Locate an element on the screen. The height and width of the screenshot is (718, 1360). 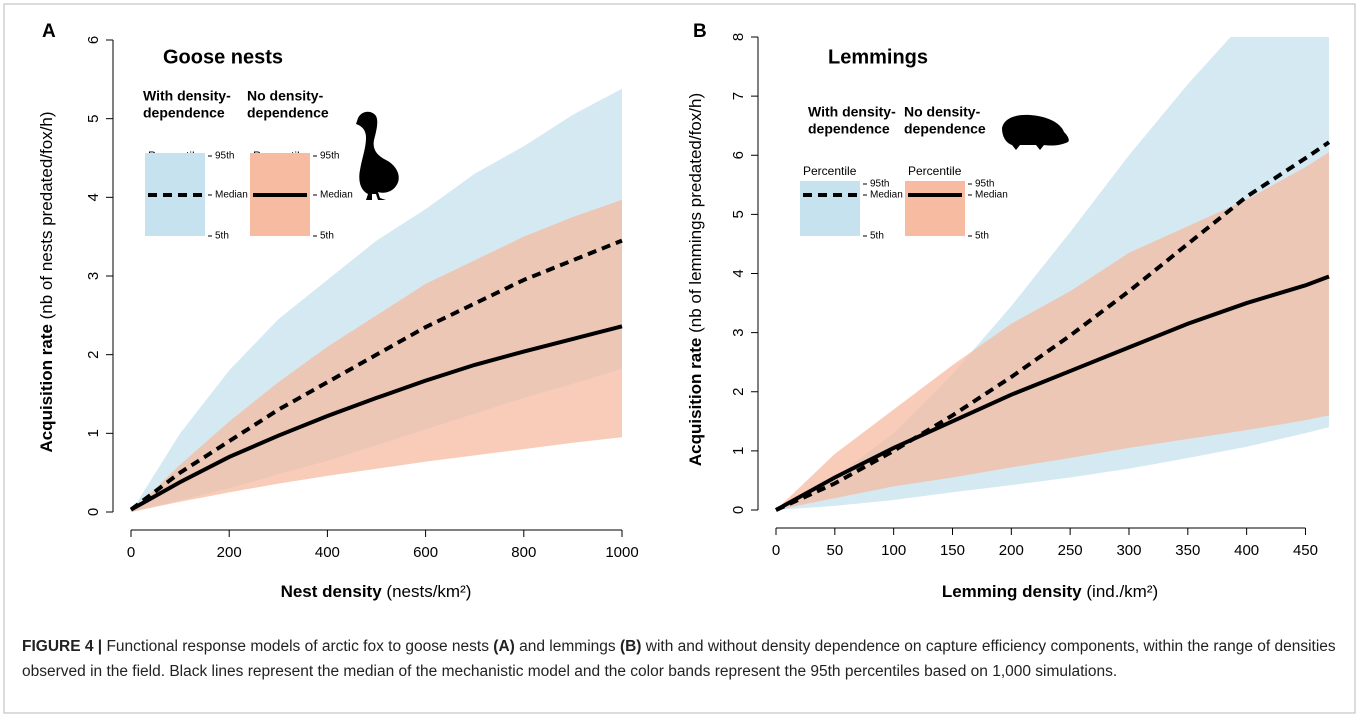
y-tick-label: 8 is located at coordinates (738, 37).